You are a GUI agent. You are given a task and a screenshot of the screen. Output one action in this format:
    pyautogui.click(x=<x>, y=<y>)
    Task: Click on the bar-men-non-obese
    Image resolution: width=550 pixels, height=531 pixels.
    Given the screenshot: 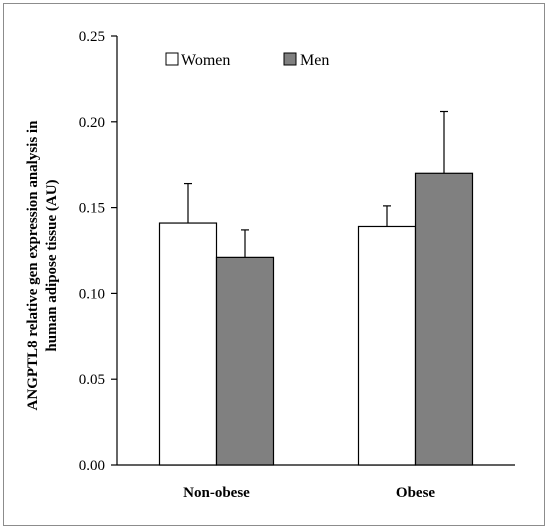 What is the action you would take?
    pyautogui.click(x=245, y=361)
    